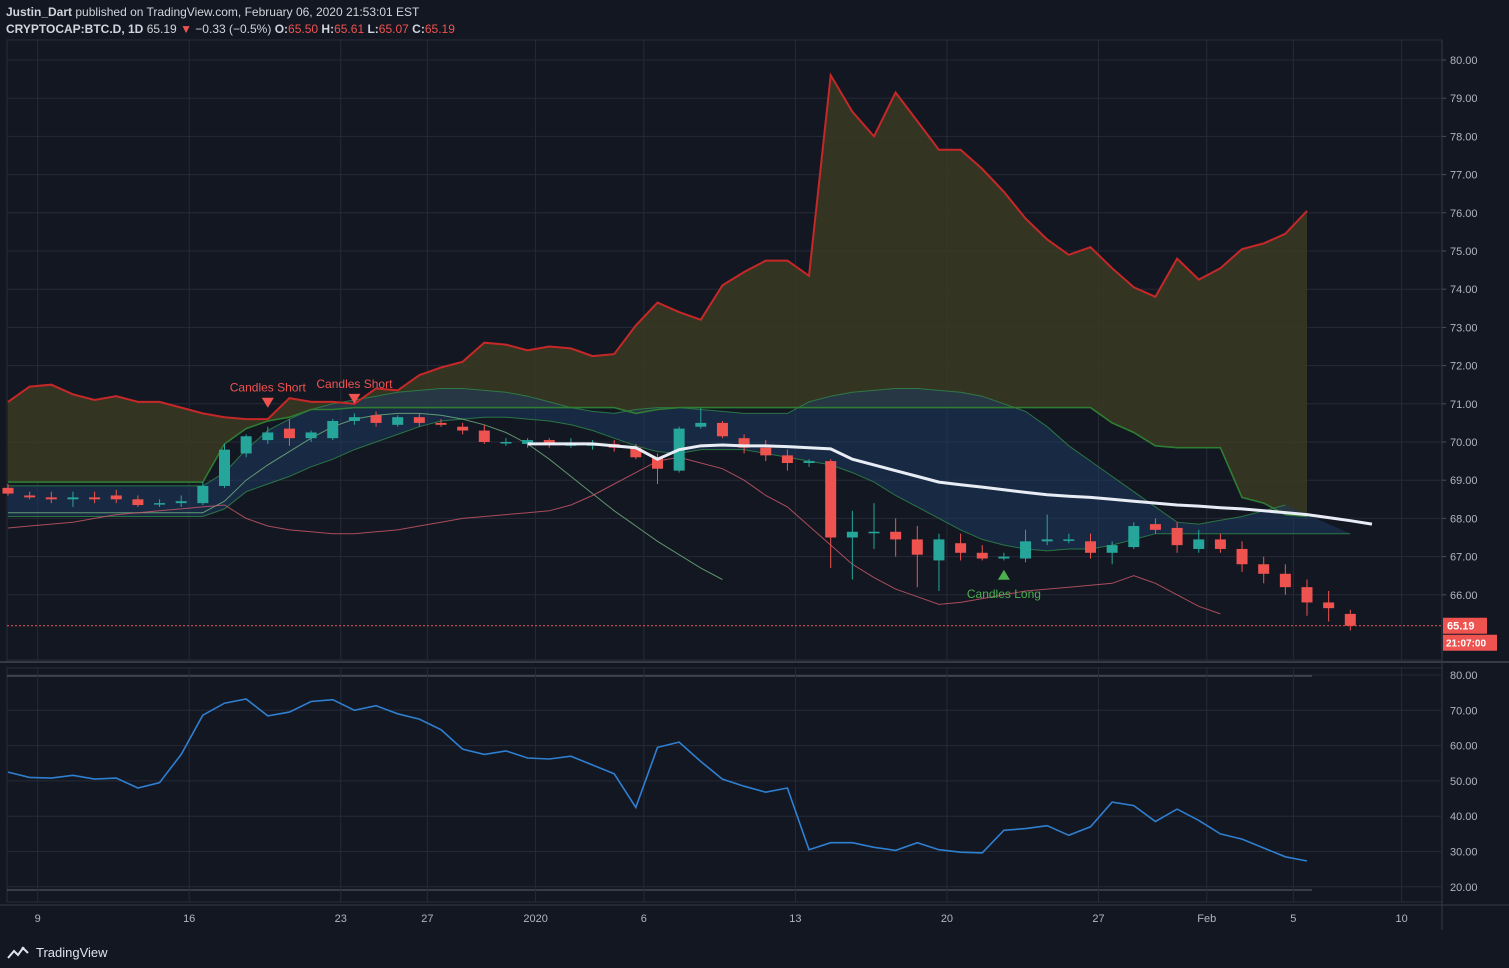  I want to click on last-price-label: 65.19, so click(1461, 627).